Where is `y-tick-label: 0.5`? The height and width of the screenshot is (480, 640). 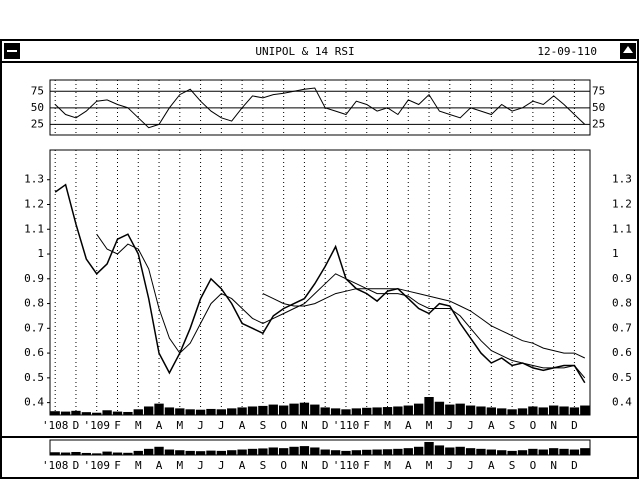 y-tick-label: 0.5 is located at coordinates (34, 377).